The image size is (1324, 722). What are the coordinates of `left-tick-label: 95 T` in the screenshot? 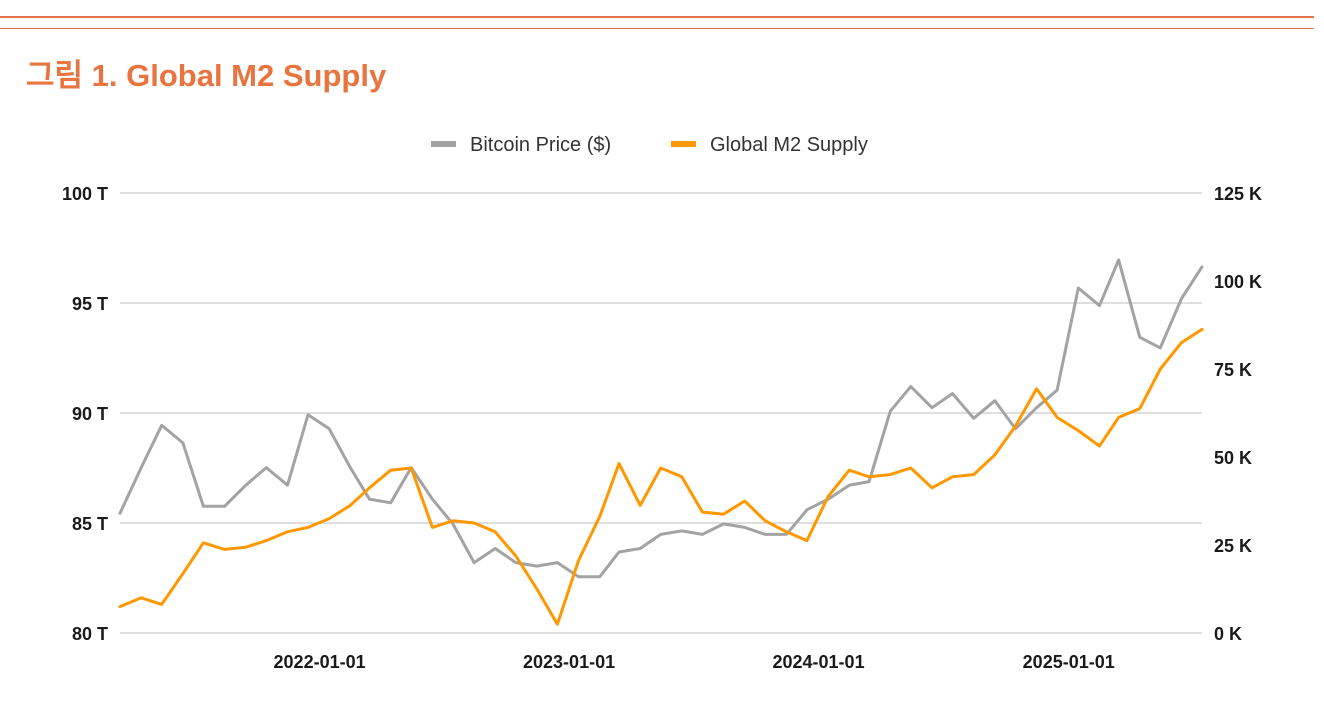 It's located at (90, 304).